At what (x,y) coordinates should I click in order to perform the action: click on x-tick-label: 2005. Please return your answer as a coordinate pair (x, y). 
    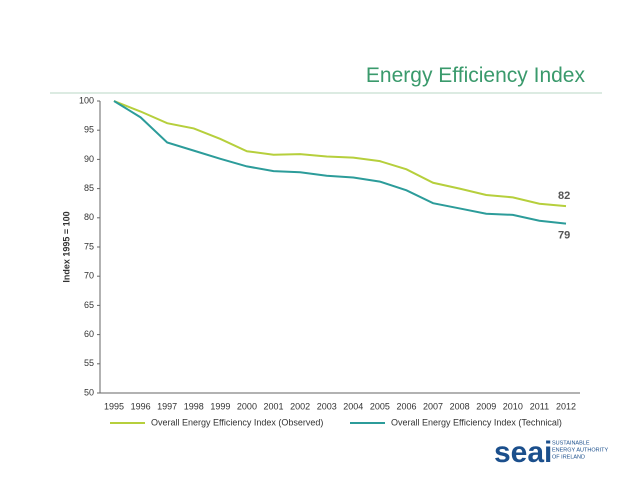
    Looking at the image, I should click on (380, 406).